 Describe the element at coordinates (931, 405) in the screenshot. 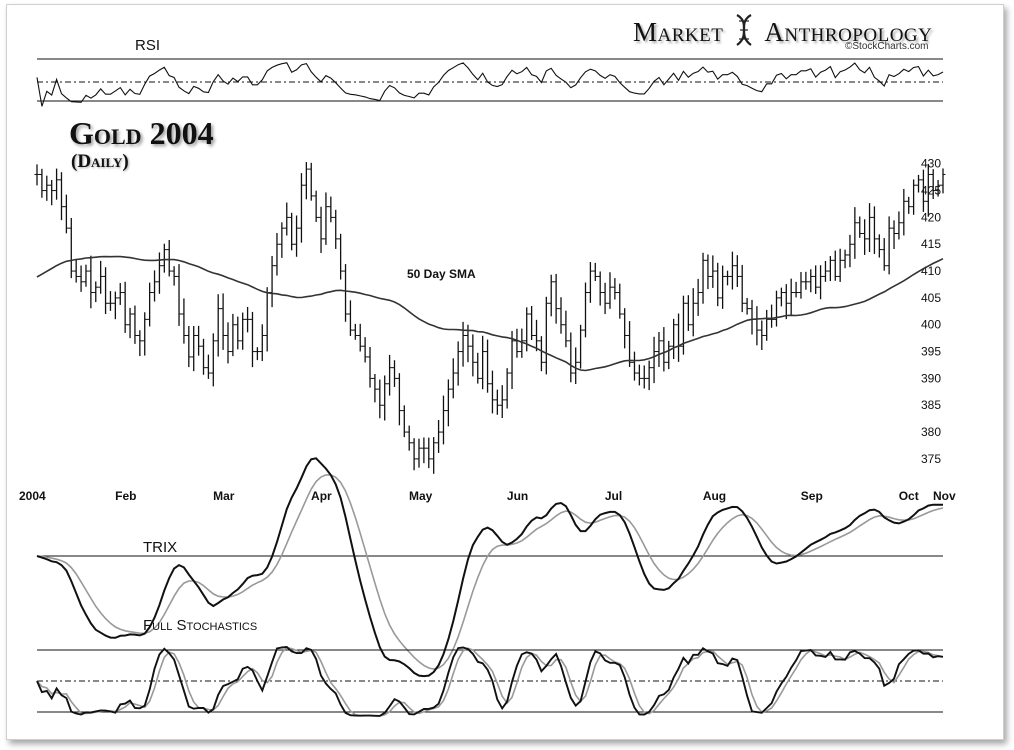

I see `y-tick-label: 385` at that location.